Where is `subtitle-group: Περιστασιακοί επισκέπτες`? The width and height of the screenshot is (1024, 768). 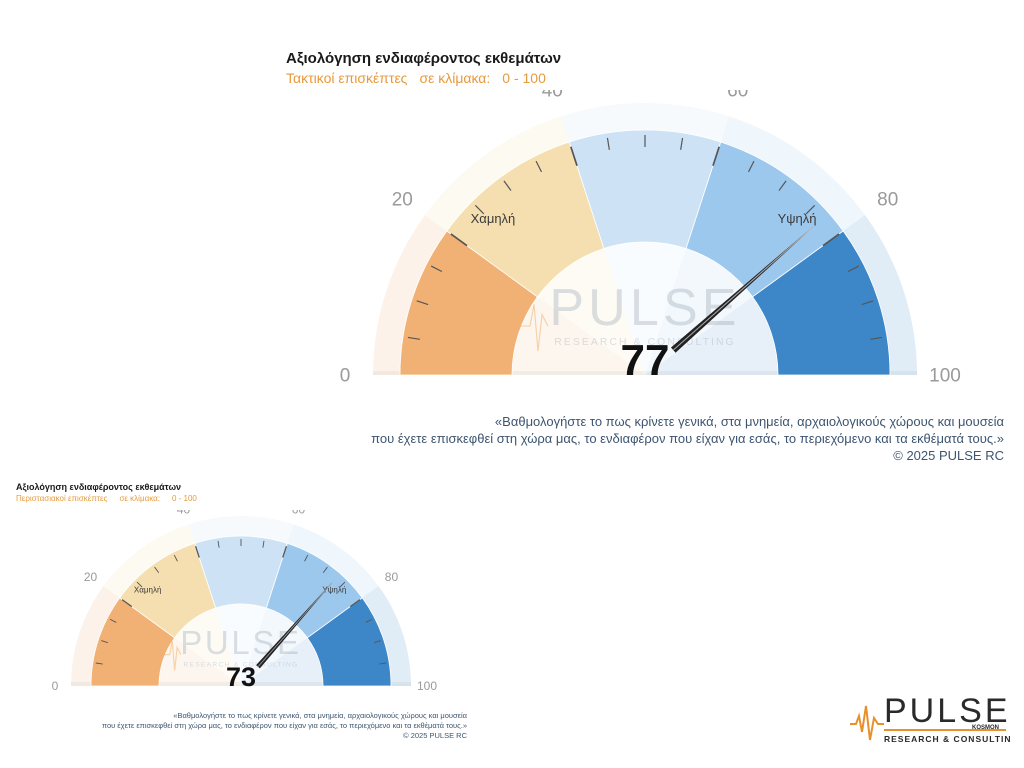
subtitle-group: Περιστασιακοί επισκέπτες is located at coordinates (62, 498).